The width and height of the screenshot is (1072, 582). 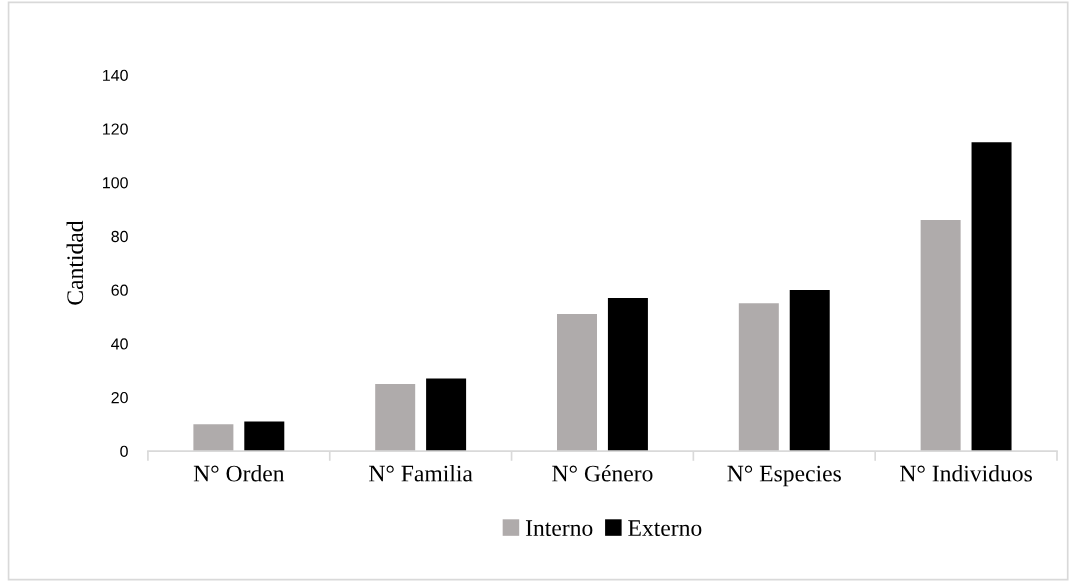 I want to click on legend-label: Interno, so click(x=559, y=528).